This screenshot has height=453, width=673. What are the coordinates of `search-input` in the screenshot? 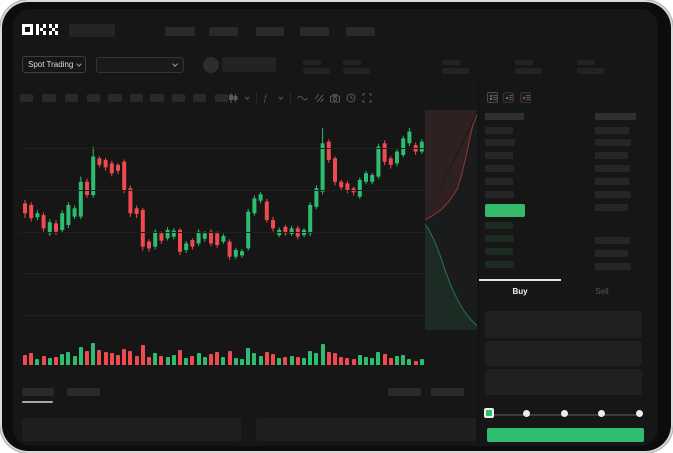 It's located at (92, 30).